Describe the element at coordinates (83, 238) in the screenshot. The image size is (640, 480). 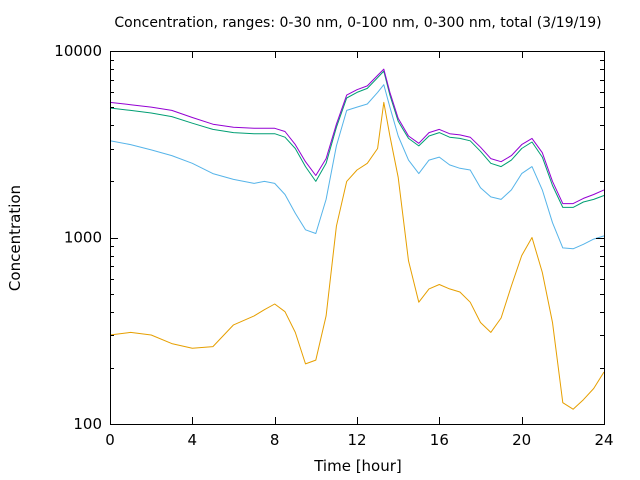
I see `y-tick-label: 1000` at that location.